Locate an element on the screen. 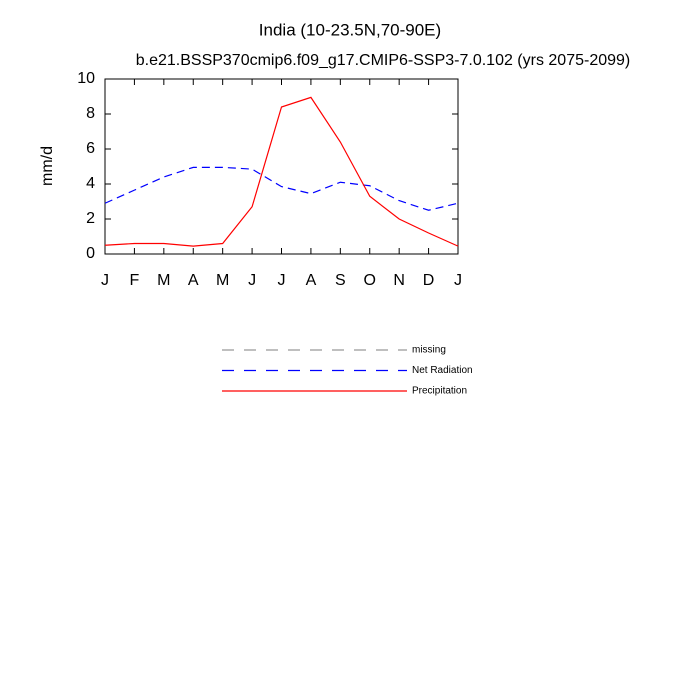 Image resolution: width=700 pixels, height=700 pixels. y-tick-label: 2 is located at coordinates (90, 218).